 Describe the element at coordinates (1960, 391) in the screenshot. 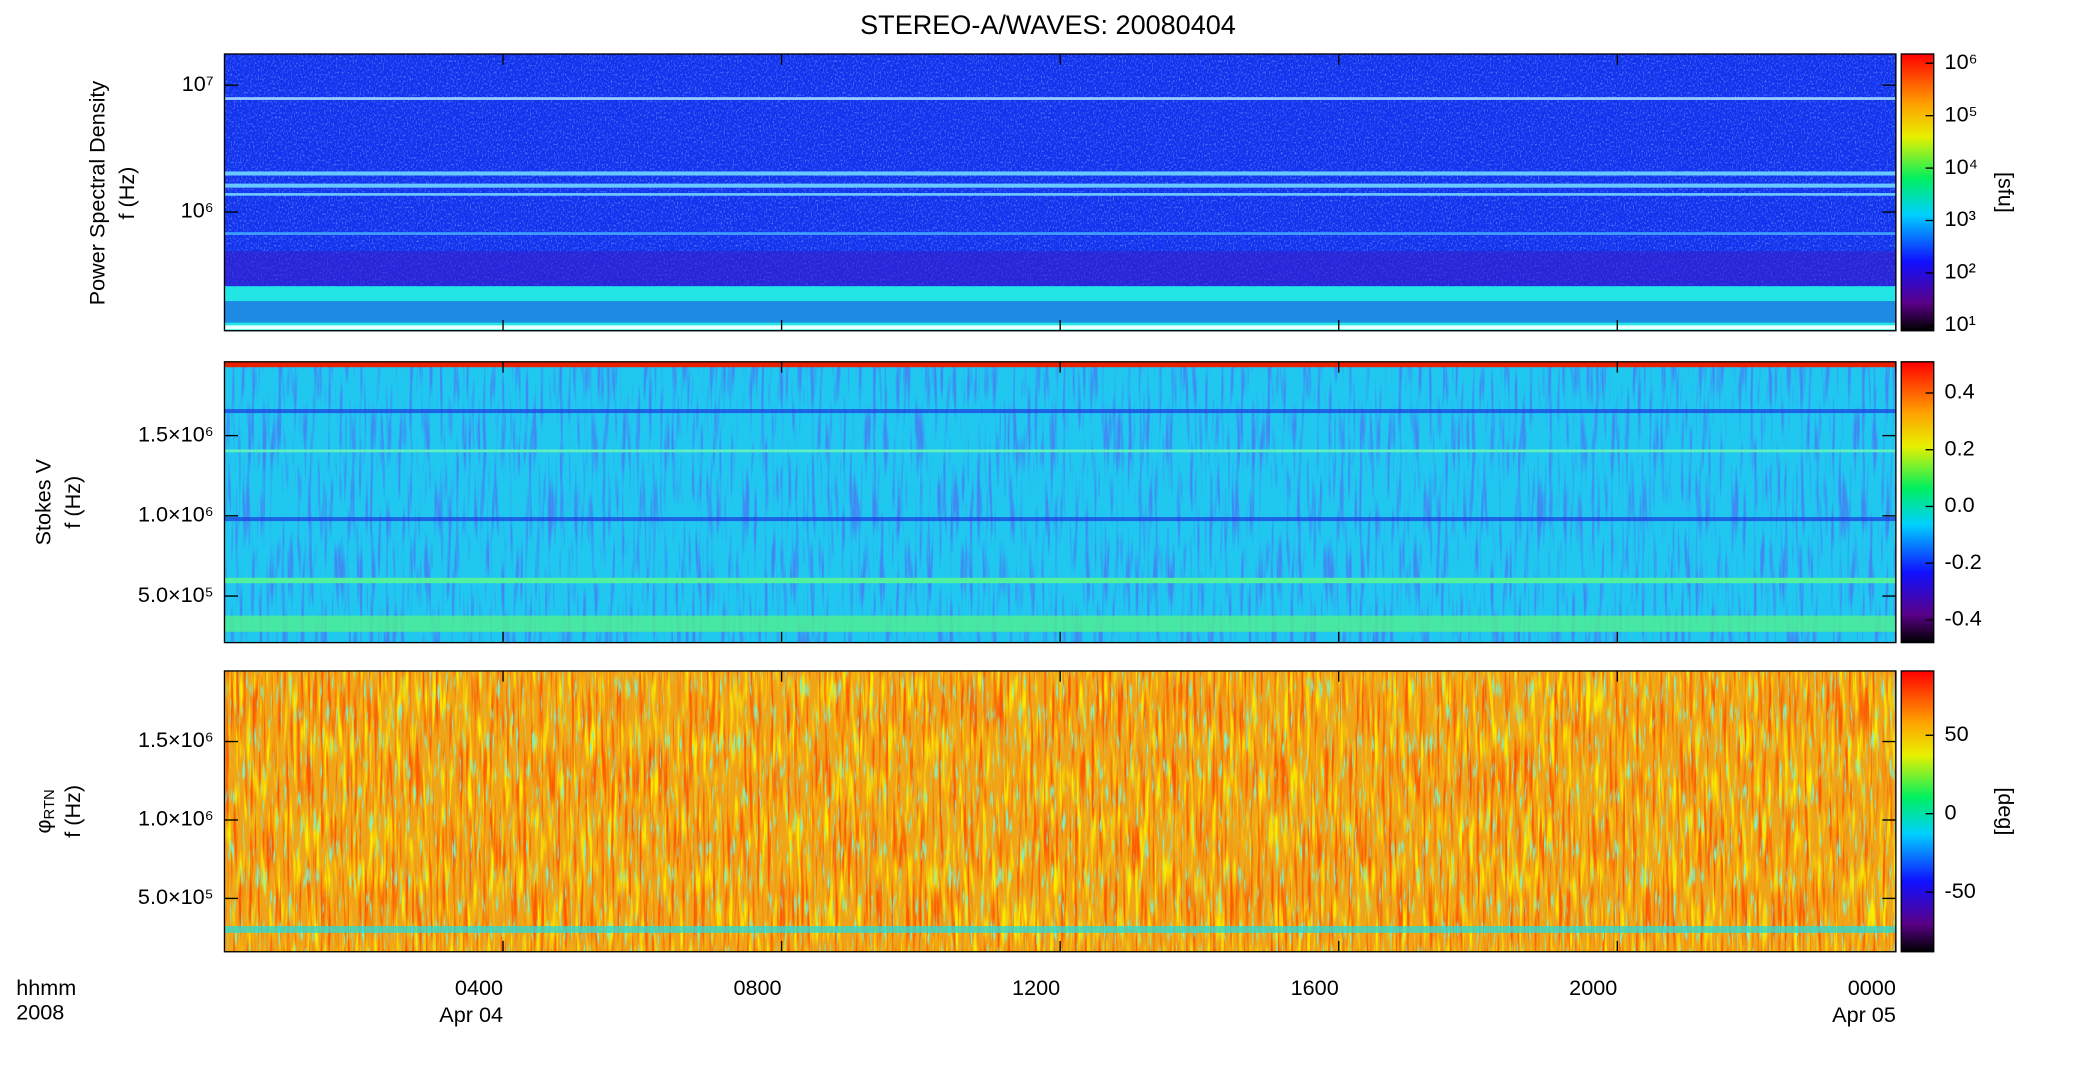

I see `colorbar-tick-label: 0.4` at that location.